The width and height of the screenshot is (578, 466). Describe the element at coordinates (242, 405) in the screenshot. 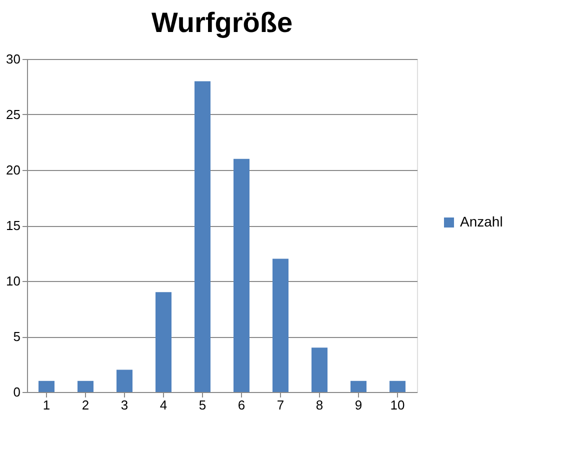

I see `x-tick-label: 6` at that location.